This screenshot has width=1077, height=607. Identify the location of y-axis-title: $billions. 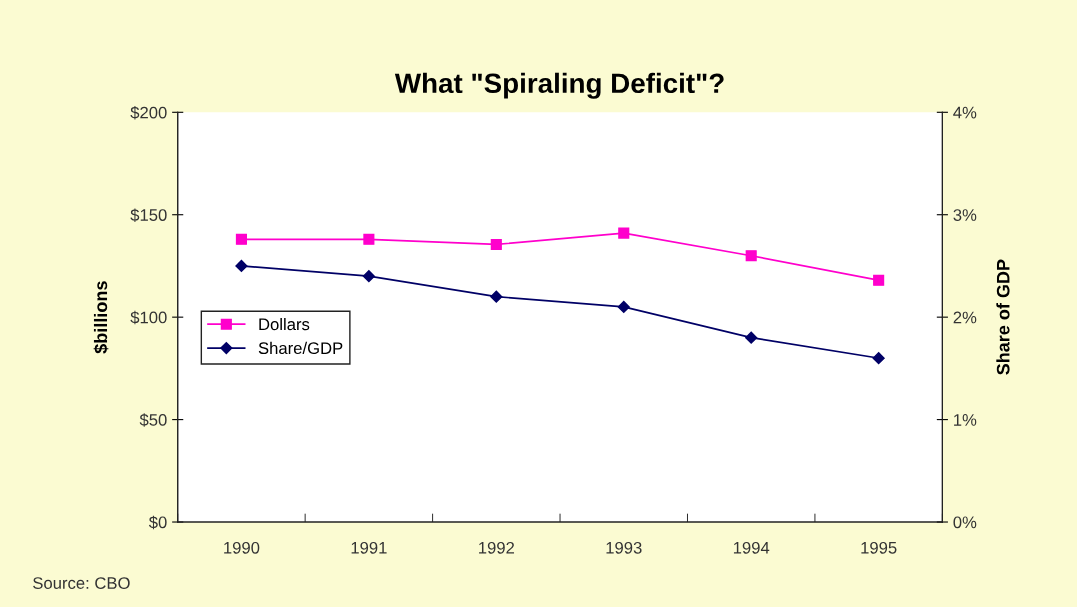
(101, 317).